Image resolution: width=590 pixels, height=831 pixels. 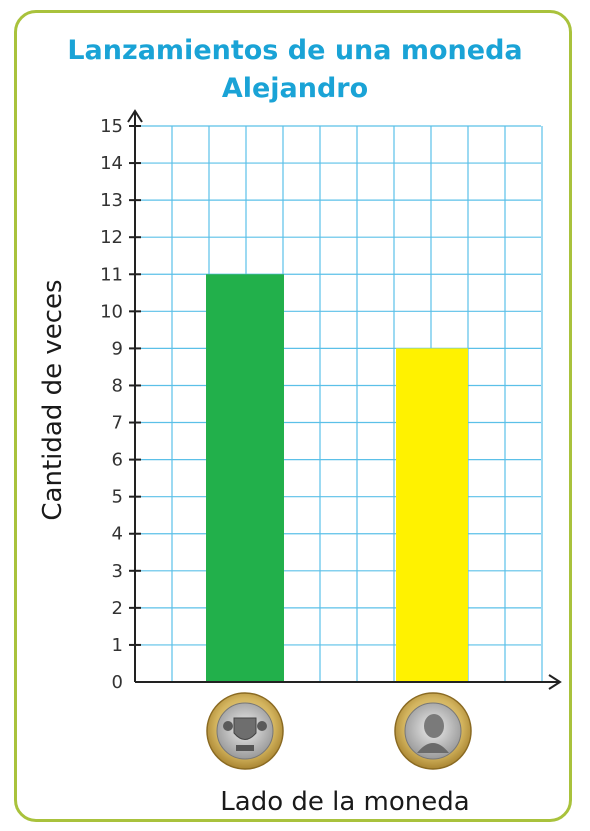 I want to click on category-icons, so click(x=339, y=731).